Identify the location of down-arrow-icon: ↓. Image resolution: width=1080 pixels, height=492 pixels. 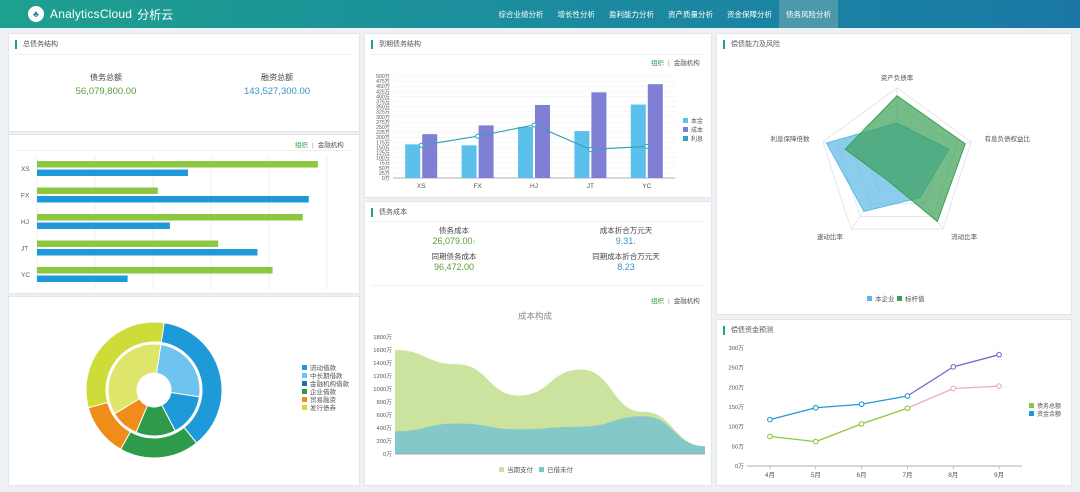
(635, 243).